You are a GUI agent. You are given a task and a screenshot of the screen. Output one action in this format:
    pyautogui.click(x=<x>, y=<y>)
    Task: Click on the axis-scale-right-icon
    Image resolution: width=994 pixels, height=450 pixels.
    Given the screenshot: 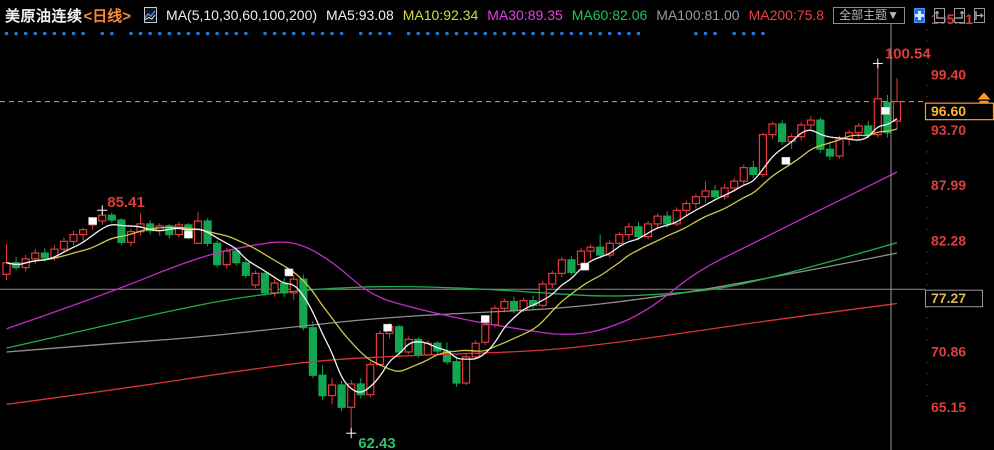 What is the action you would take?
    pyautogui.click(x=959, y=15)
    